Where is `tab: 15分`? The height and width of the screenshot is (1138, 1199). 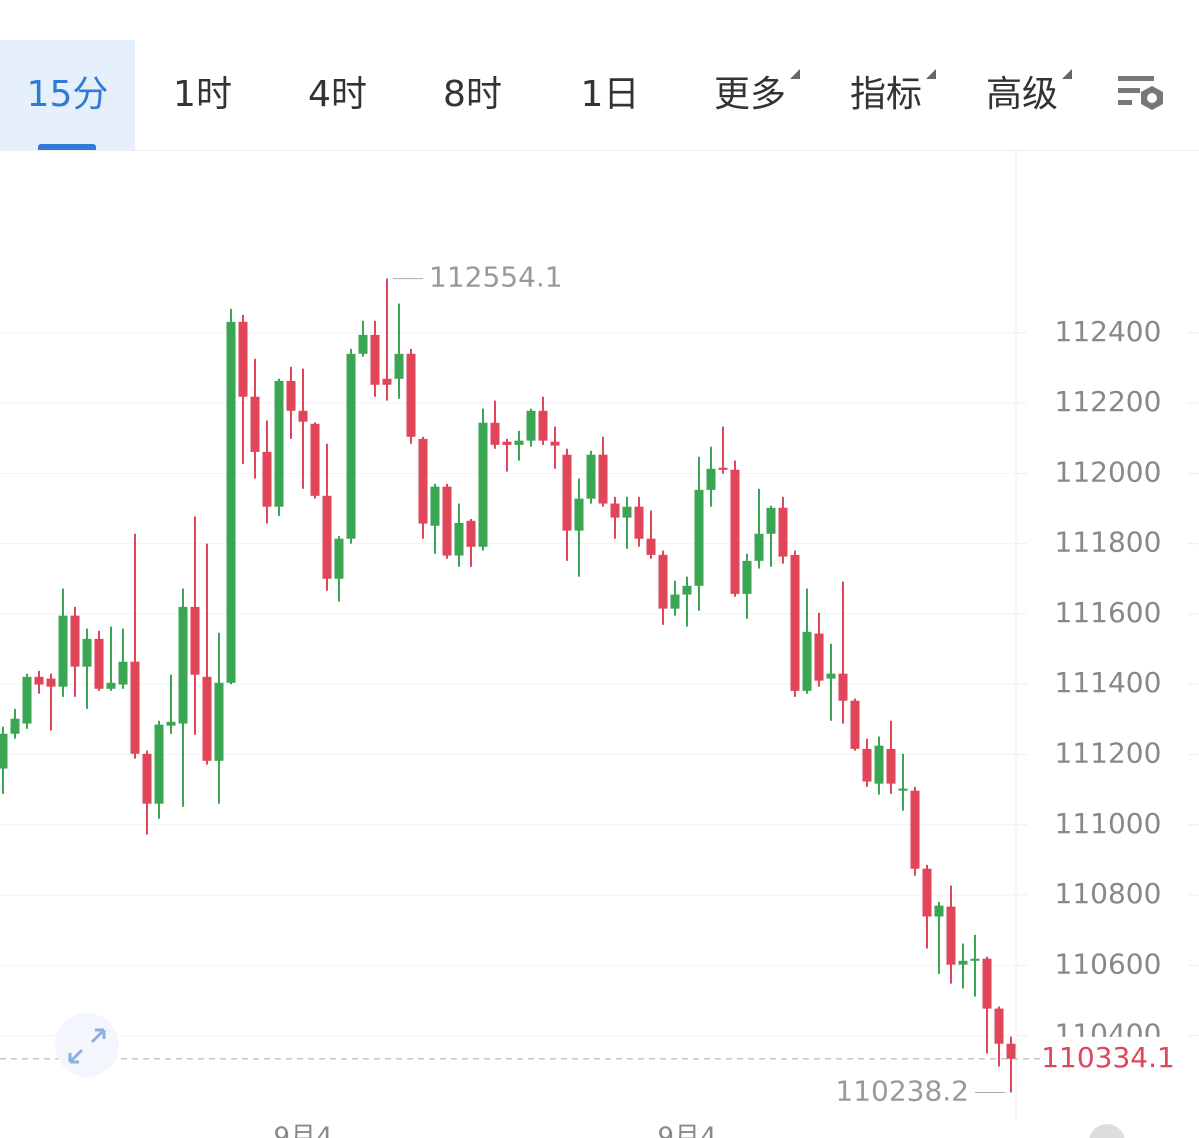 tab: 15分 is located at coordinates (67, 95).